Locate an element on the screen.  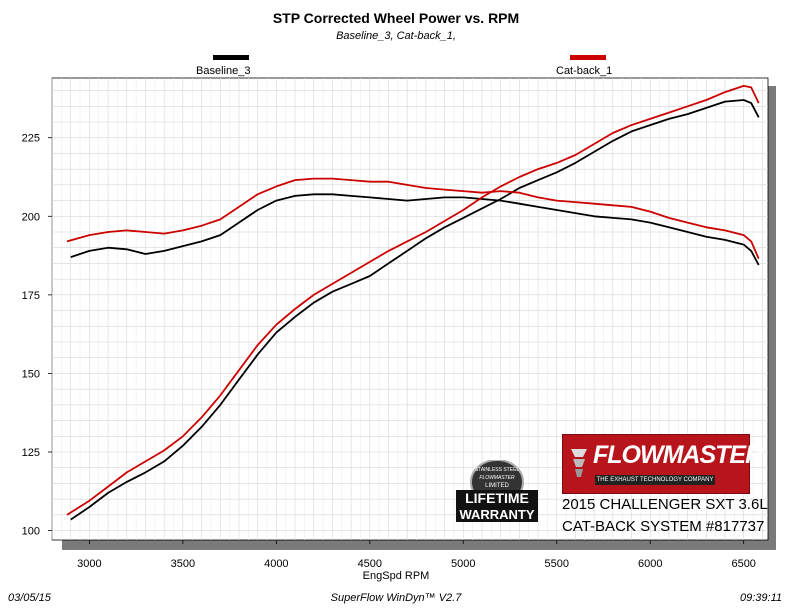
y-tick-label: 125 is located at coordinates (31, 453).